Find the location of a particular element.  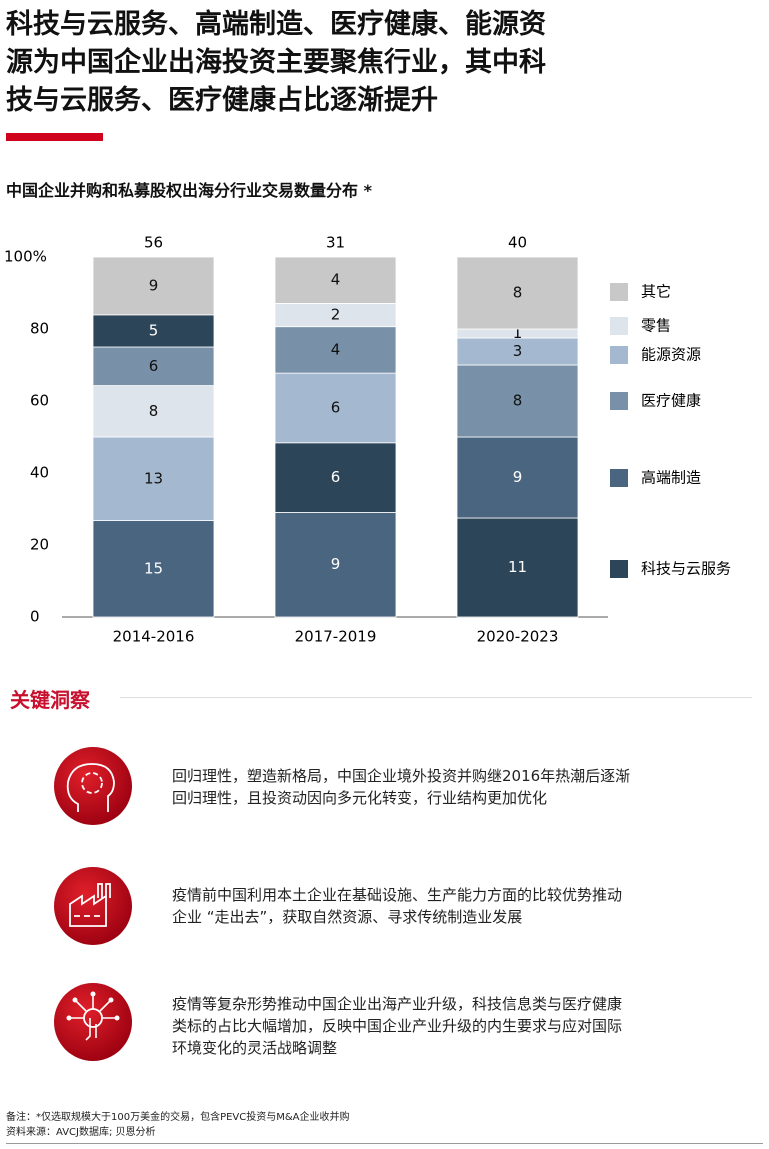

x-tick-label: 2014-2016 is located at coordinates (154, 637).